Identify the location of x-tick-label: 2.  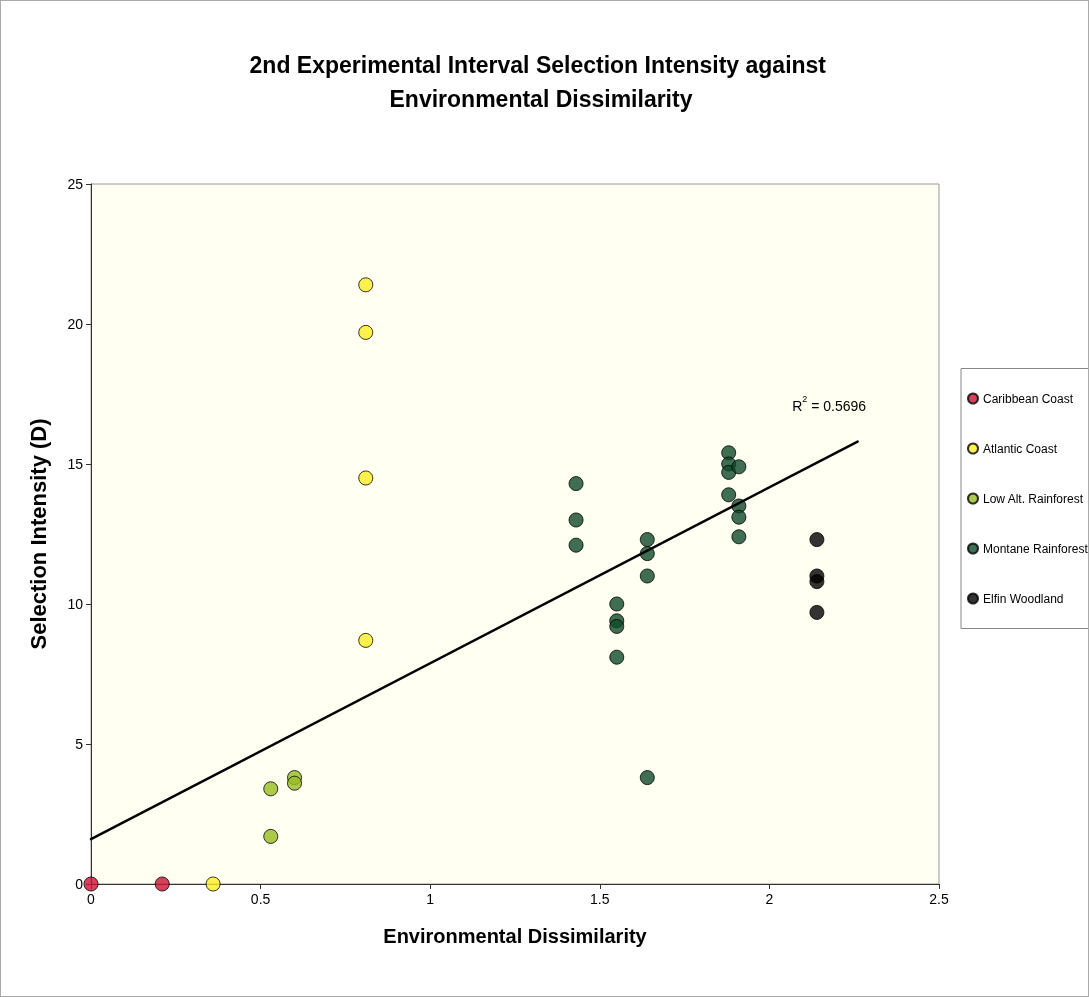
(769, 899).